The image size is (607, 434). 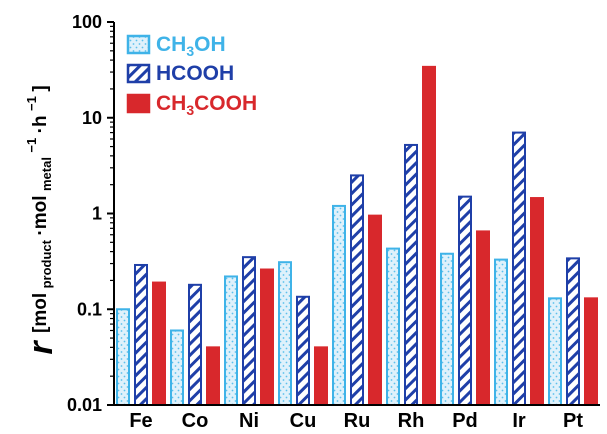 What do you see at coordinates (40, 124) in the screenshot?
I see `ylabel-h: ·h` at bounding box center [40, 124].